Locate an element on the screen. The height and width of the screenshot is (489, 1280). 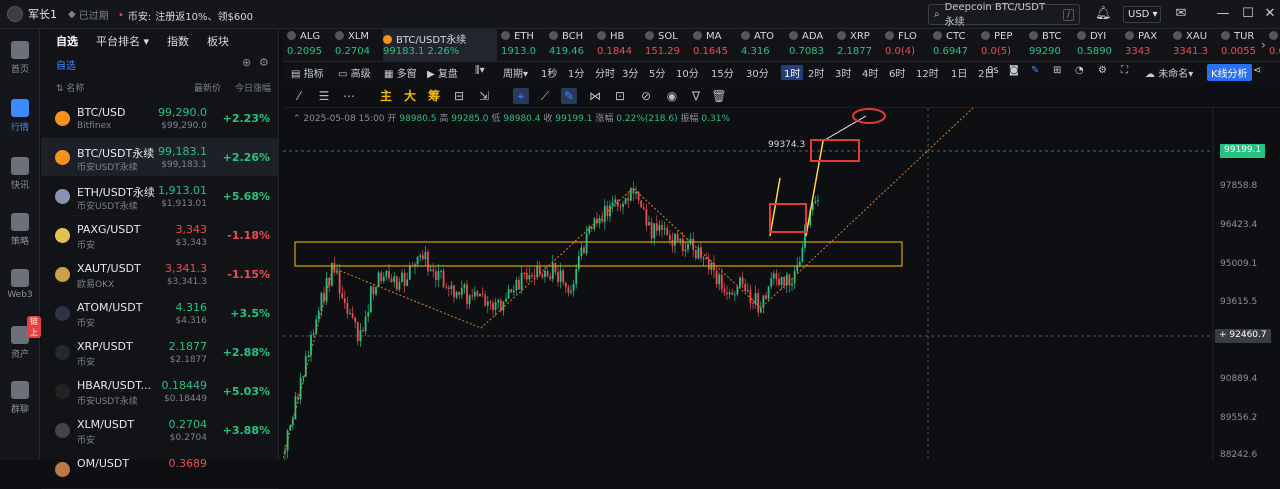
interval-button: 1秒 is located at coordinates (549, 74).